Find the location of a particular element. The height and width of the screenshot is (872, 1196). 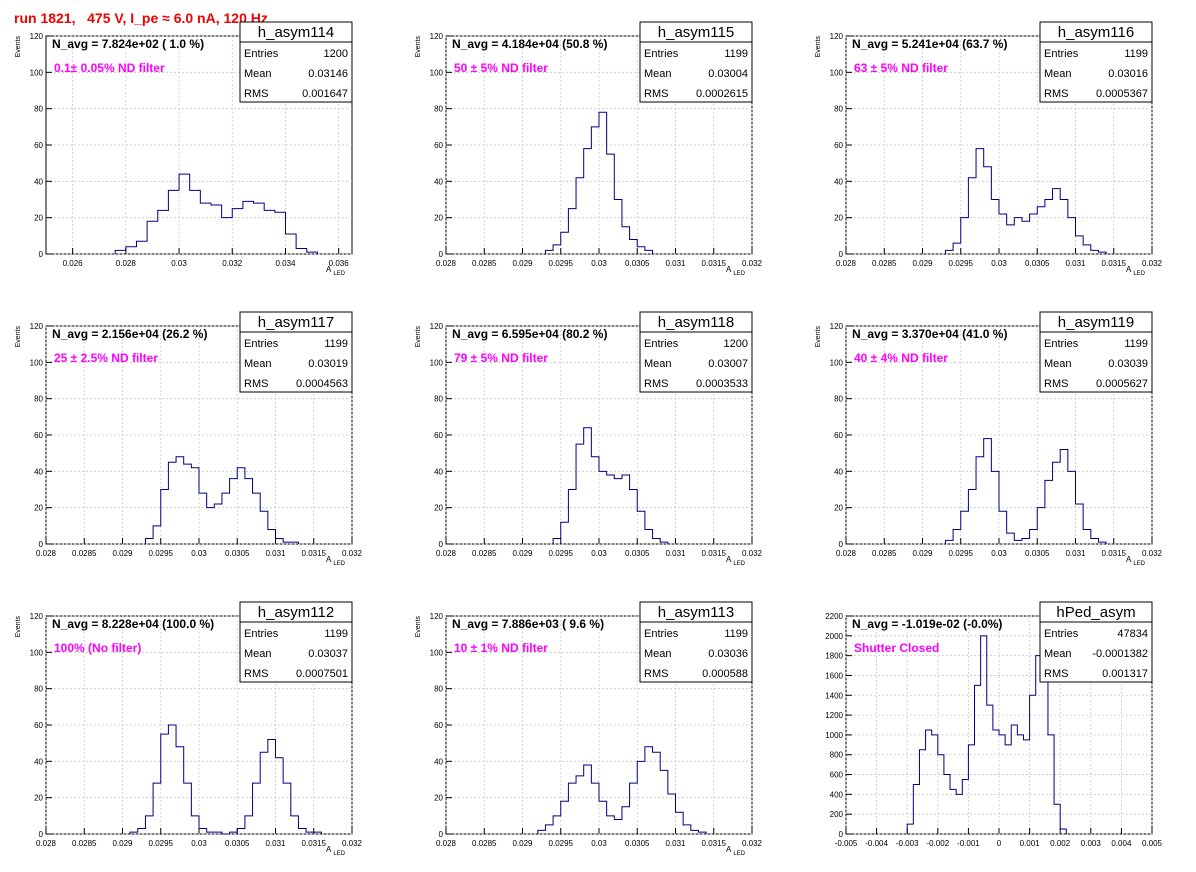

x-tick-label: 0.001 is located at coordinates (1030, 843).